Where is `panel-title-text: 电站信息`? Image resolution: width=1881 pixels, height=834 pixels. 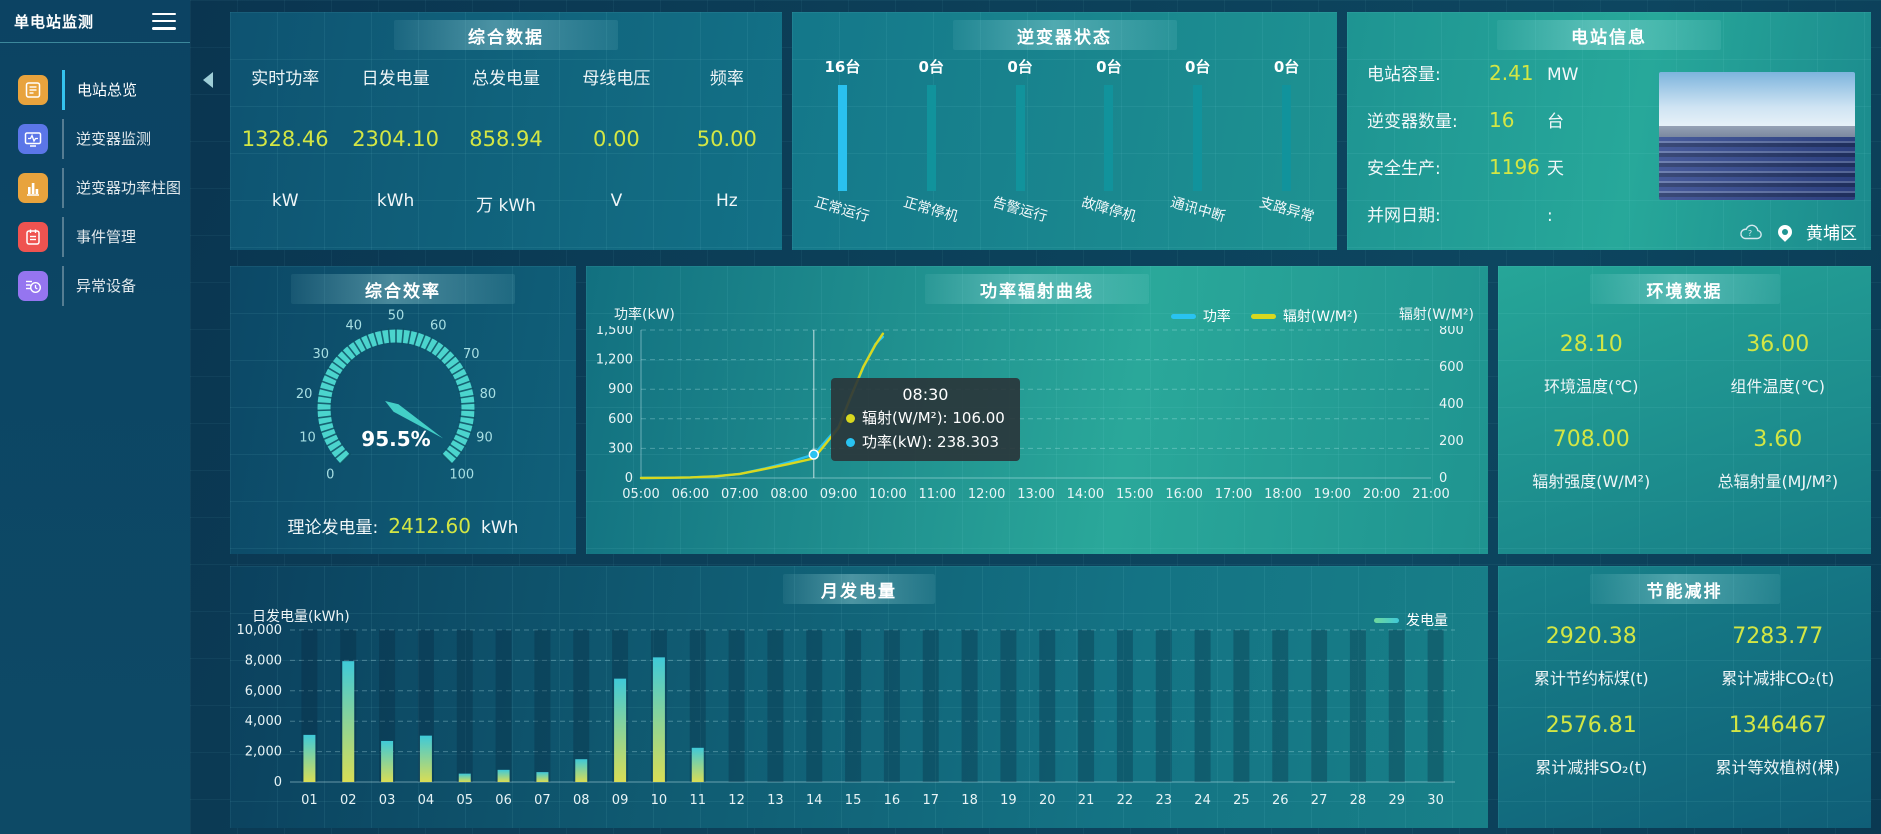
panel-title-text: 电站信息 is located at coordinates (1609, 37).